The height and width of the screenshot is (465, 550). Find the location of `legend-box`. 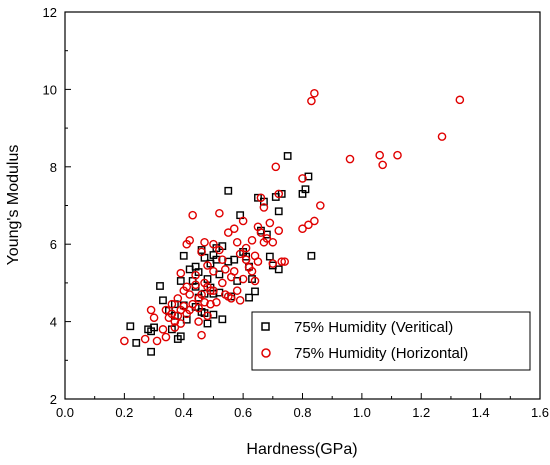

legend-box is located at coordinates (391, 341).